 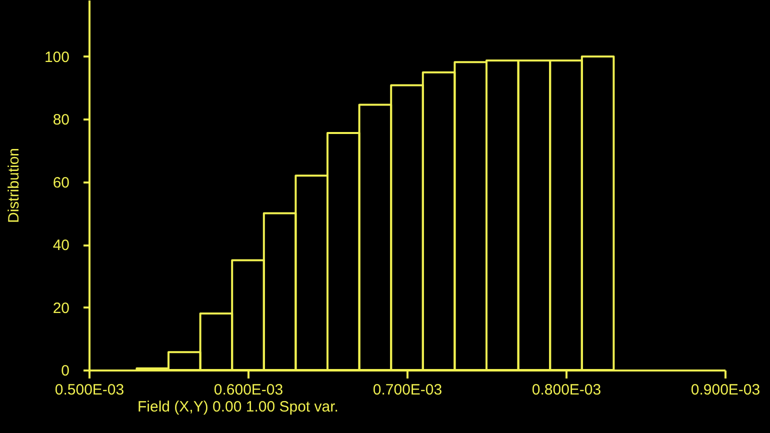 I want to click on y-tick-label: 80, so click(x=61, y=120).